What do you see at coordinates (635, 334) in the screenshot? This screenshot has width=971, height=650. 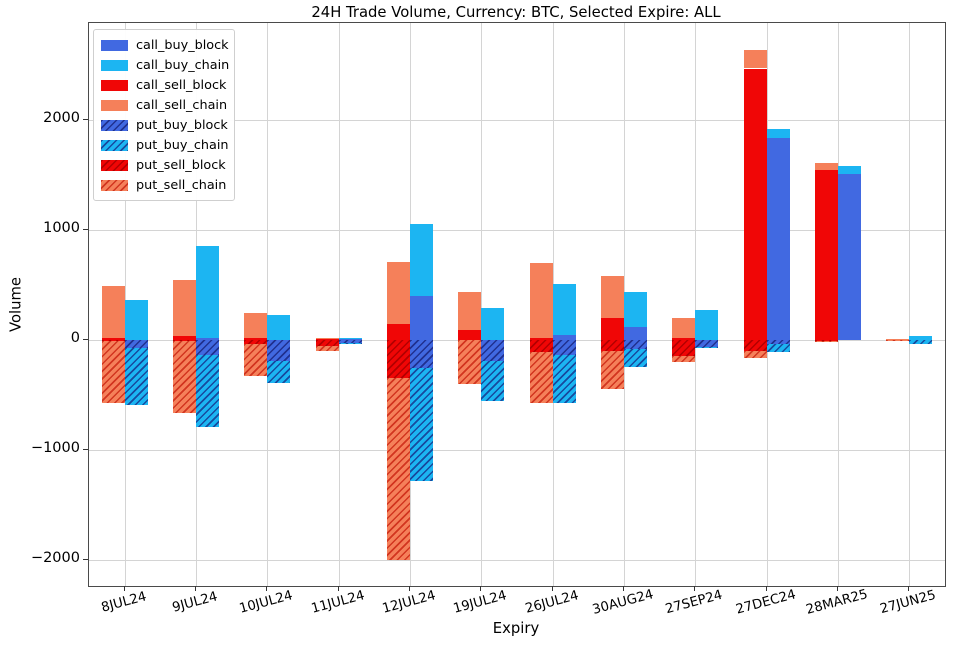 I see `bar-30AUG24-call_buy_block` at bounding box center [635, 334].